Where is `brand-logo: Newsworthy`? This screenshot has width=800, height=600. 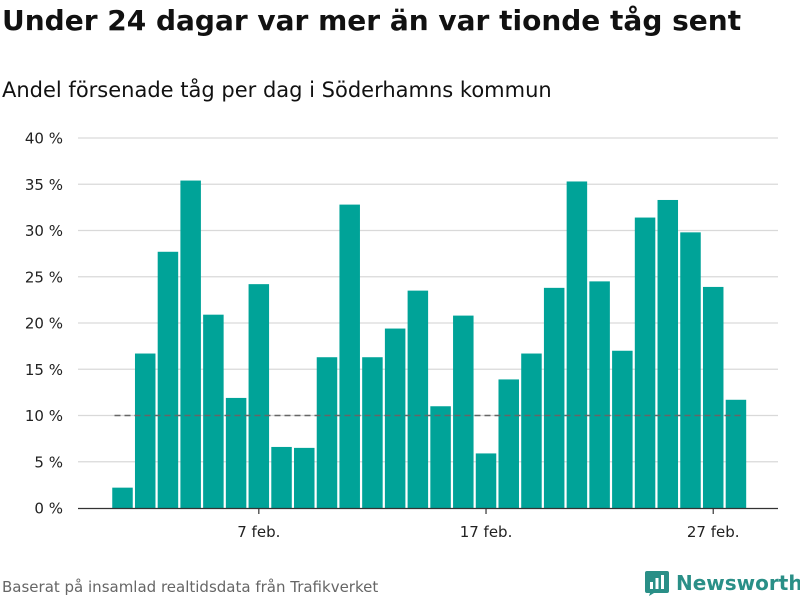
brand-logo: Newsworthy is located at coordinates (722, 583).